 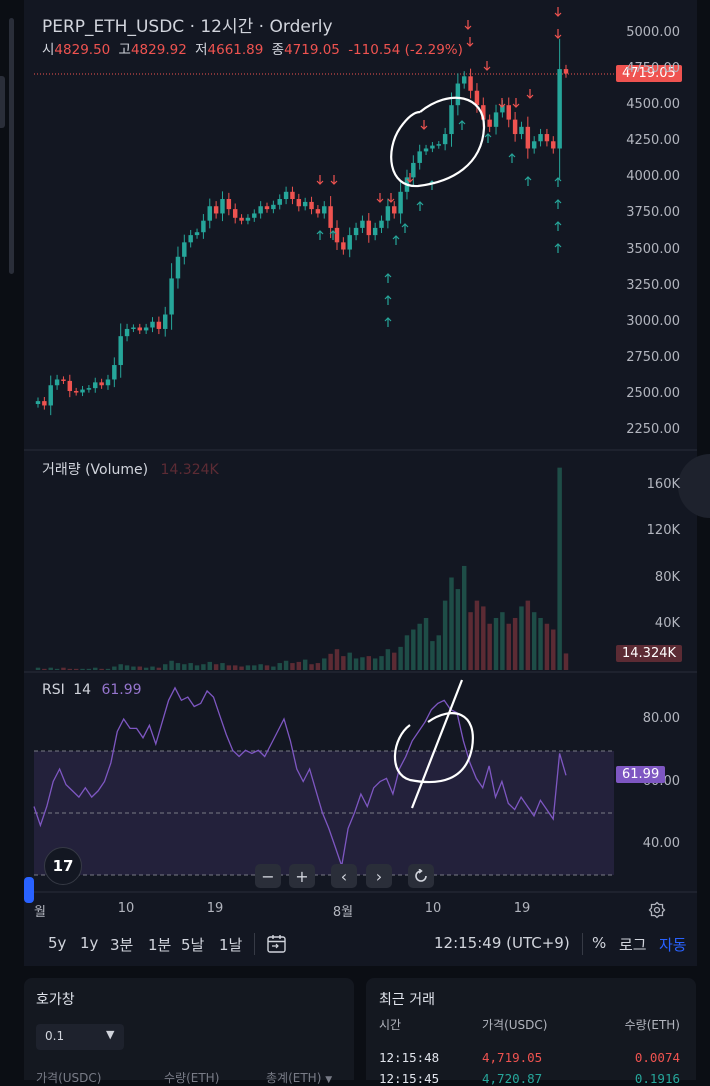 I want to click on log-toggle: 로그, so click(x=633, y=945).